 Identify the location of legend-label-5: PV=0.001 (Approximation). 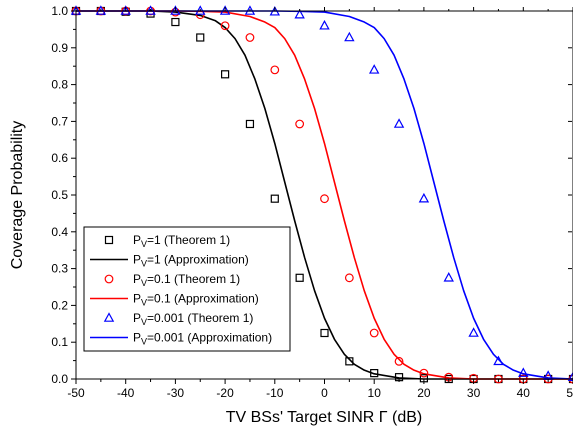
(202, 339).